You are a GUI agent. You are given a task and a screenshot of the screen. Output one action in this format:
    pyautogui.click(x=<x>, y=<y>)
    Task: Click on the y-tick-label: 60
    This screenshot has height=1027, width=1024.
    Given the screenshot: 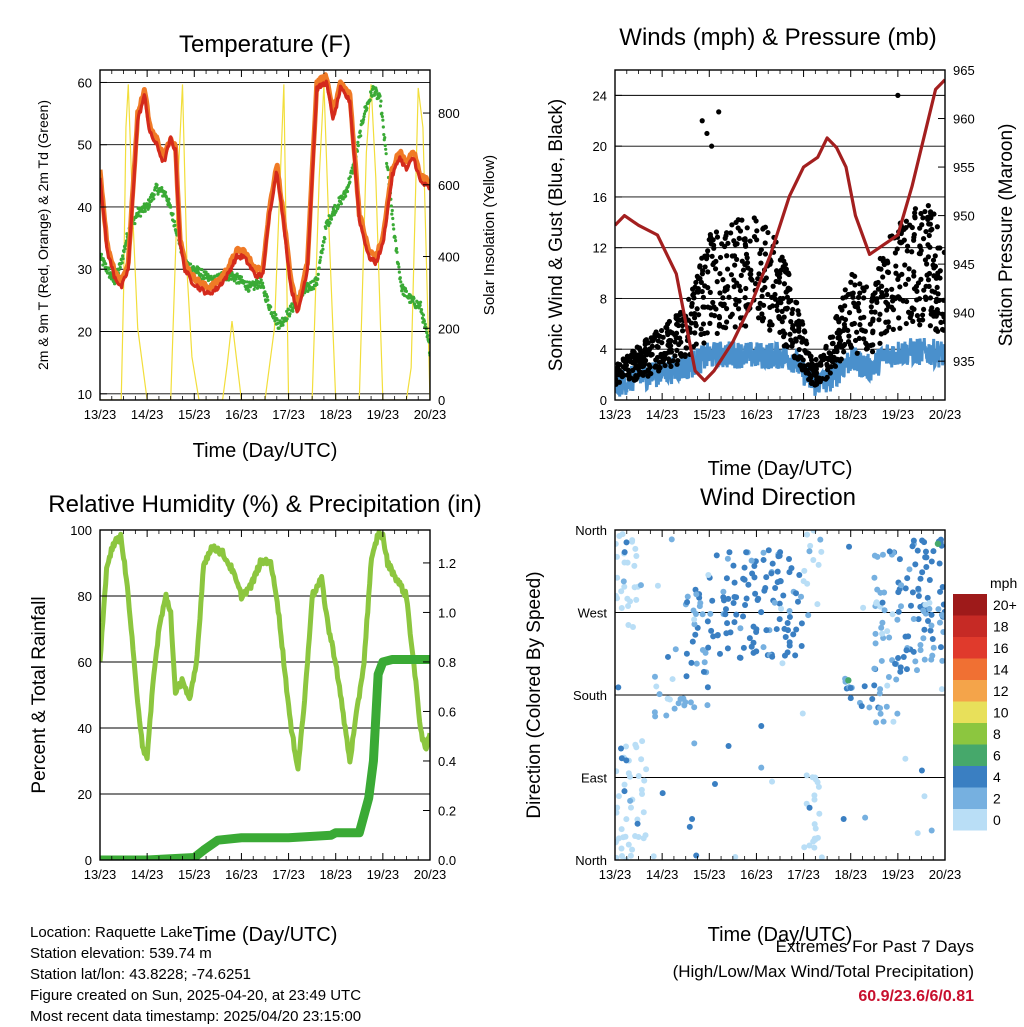 What is the action you would take?
    pyautogui.click(x=85, y=82)
    